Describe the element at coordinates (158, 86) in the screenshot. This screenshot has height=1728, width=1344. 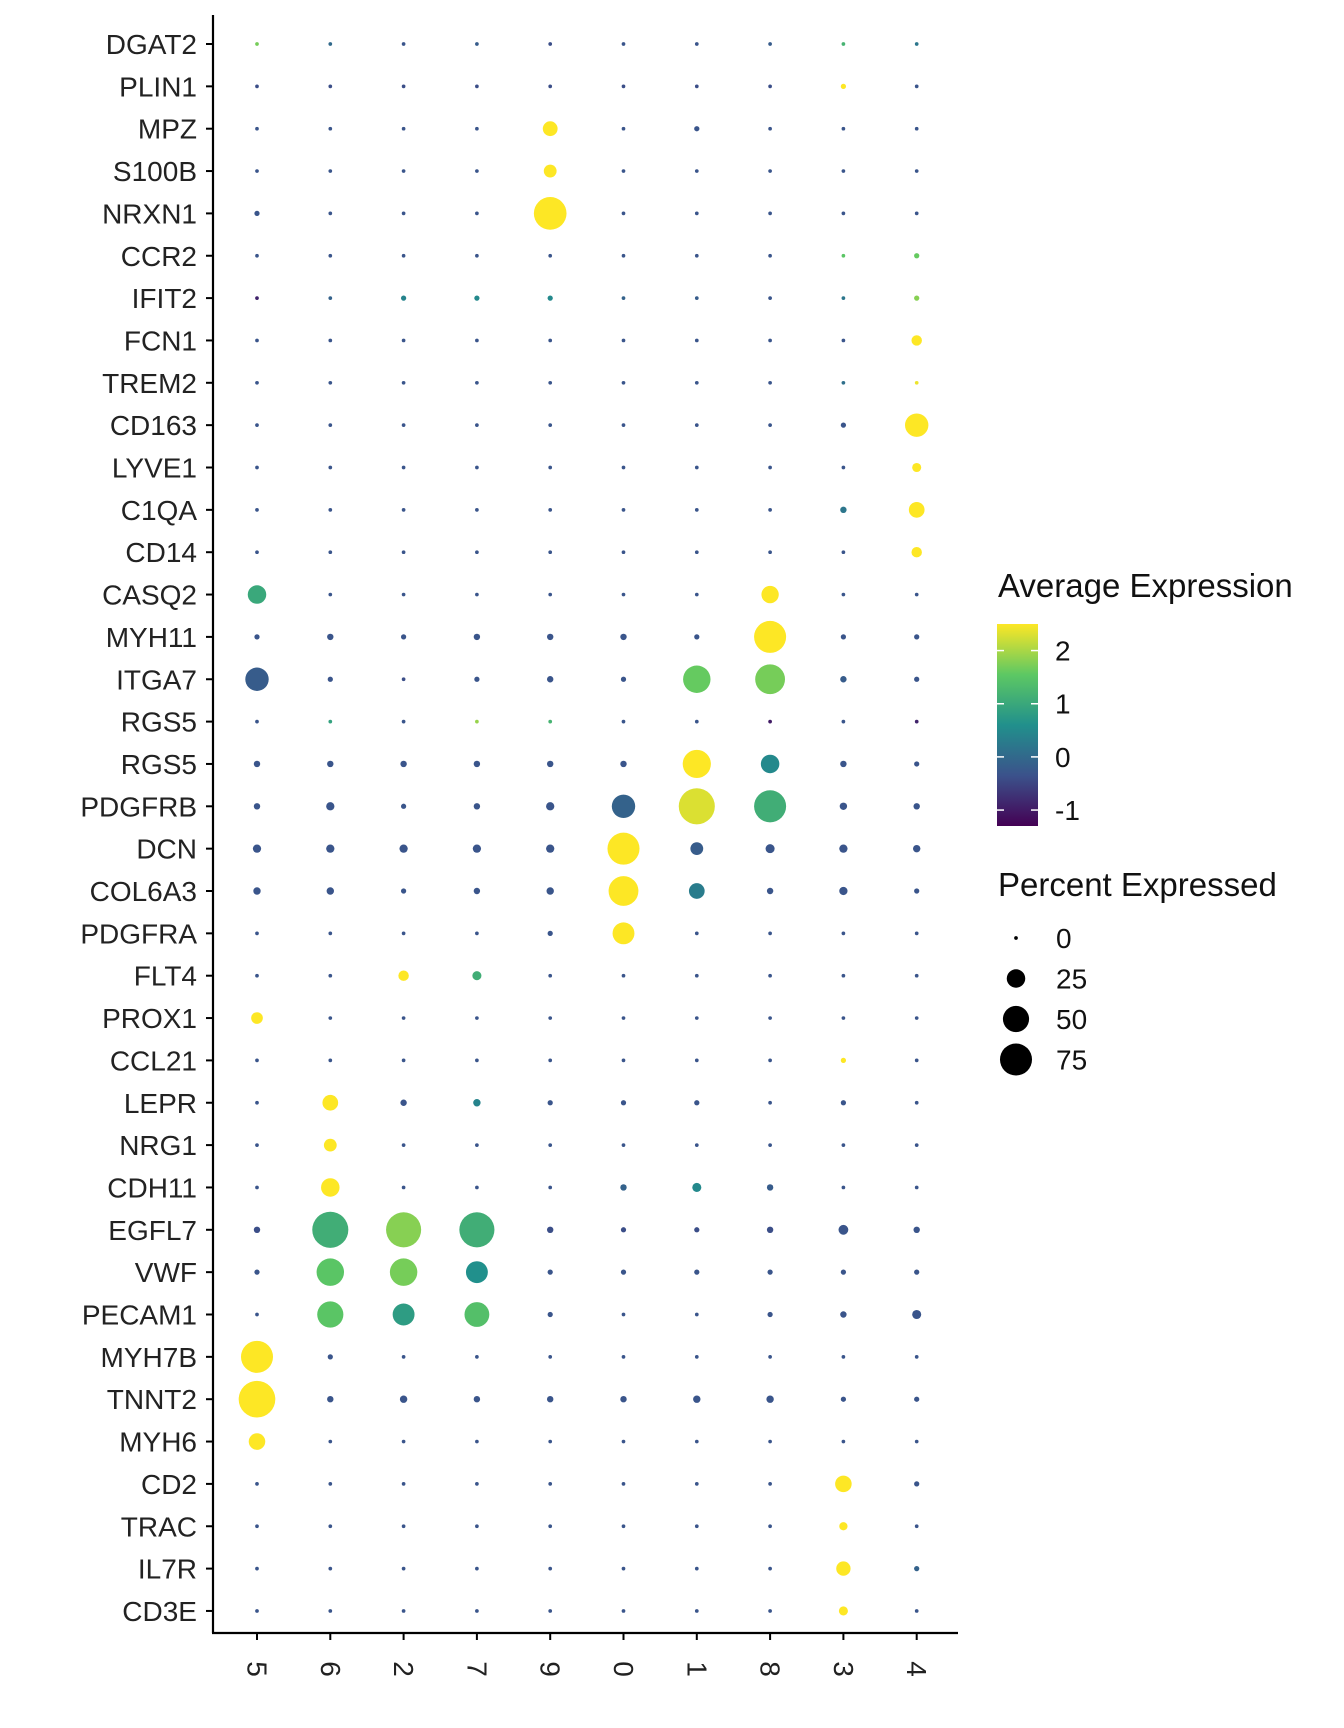
I see `gene-label: PLIN1` at that location.